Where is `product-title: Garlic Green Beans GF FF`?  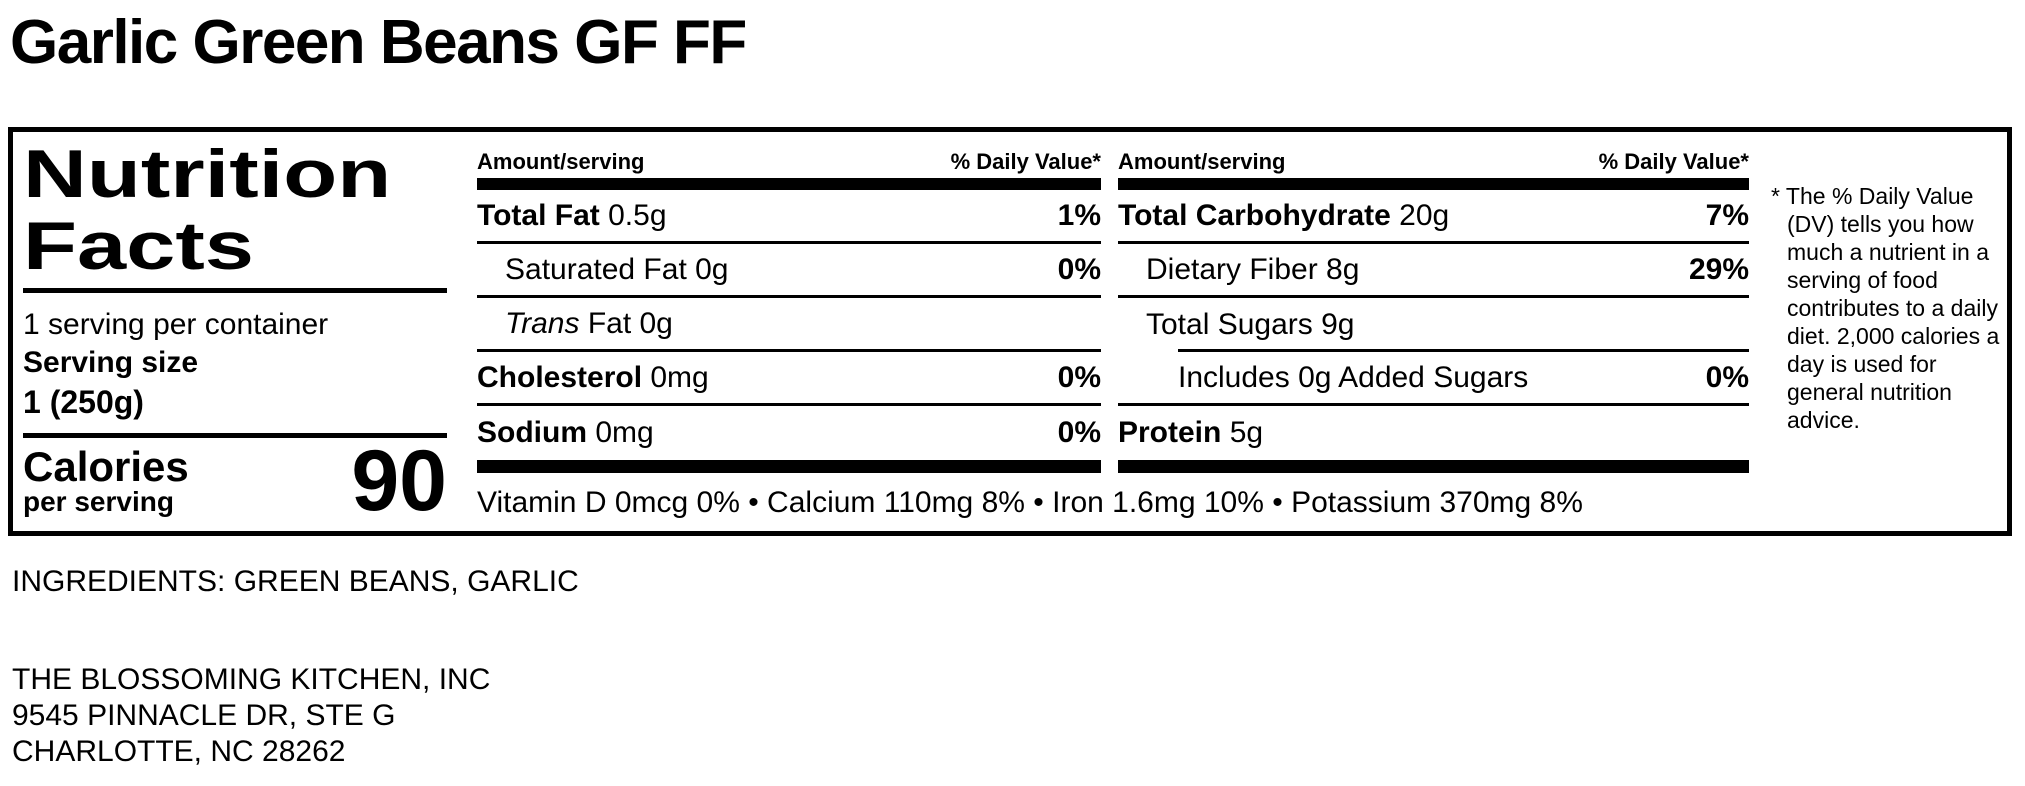 product-title: Garlic Green Beans GF FF is located at coordinates (378, 42).